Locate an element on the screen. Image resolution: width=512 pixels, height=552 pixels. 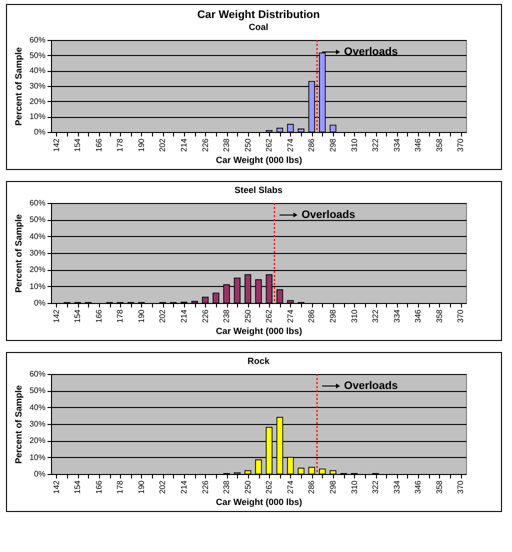
chart-title: Rock is located at coordinates (258, 361).